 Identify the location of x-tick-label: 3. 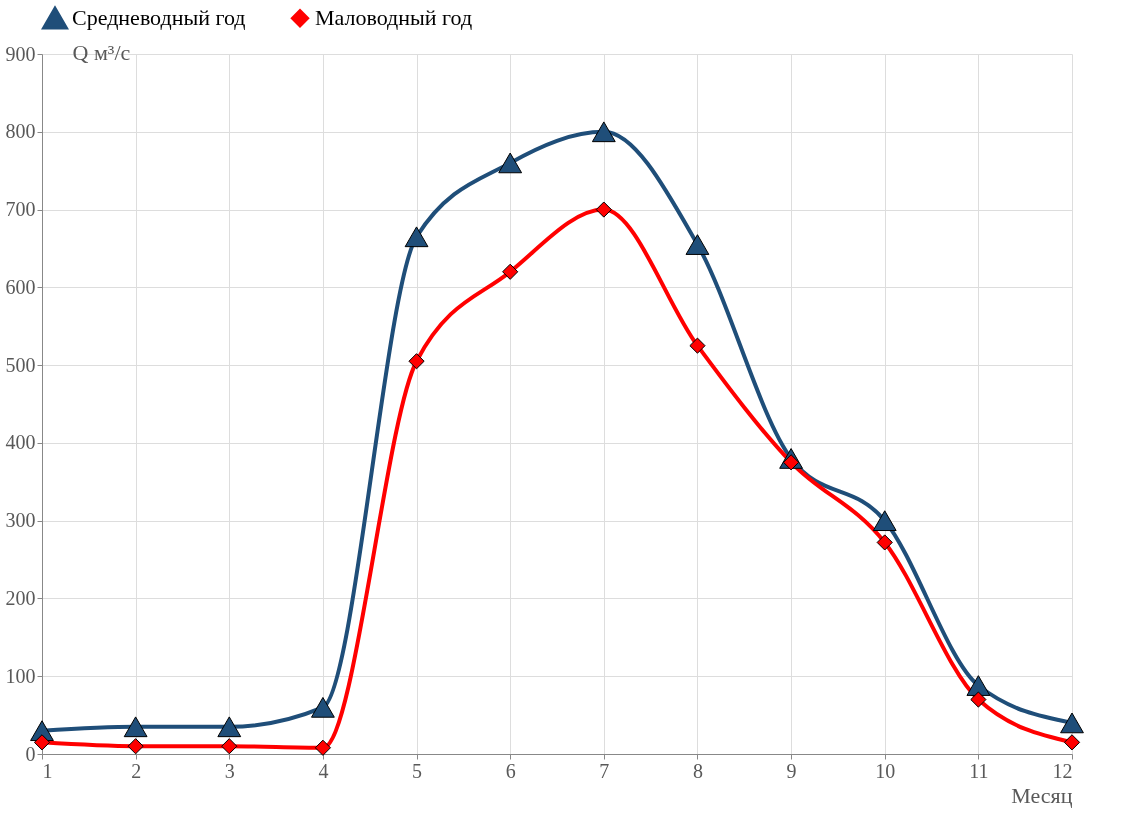
(229, 770).